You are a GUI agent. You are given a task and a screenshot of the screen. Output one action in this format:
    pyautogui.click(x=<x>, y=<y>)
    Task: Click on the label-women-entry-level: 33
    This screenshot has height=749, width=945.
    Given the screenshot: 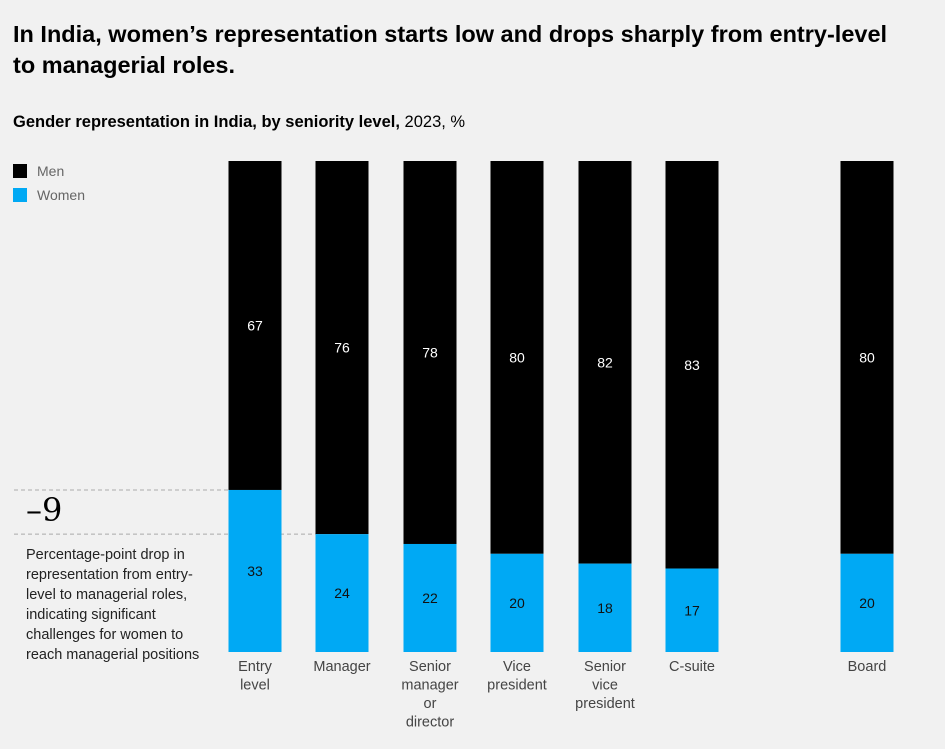 What is the action you would take?
    pyautogui.click(x=255, y=571)
    